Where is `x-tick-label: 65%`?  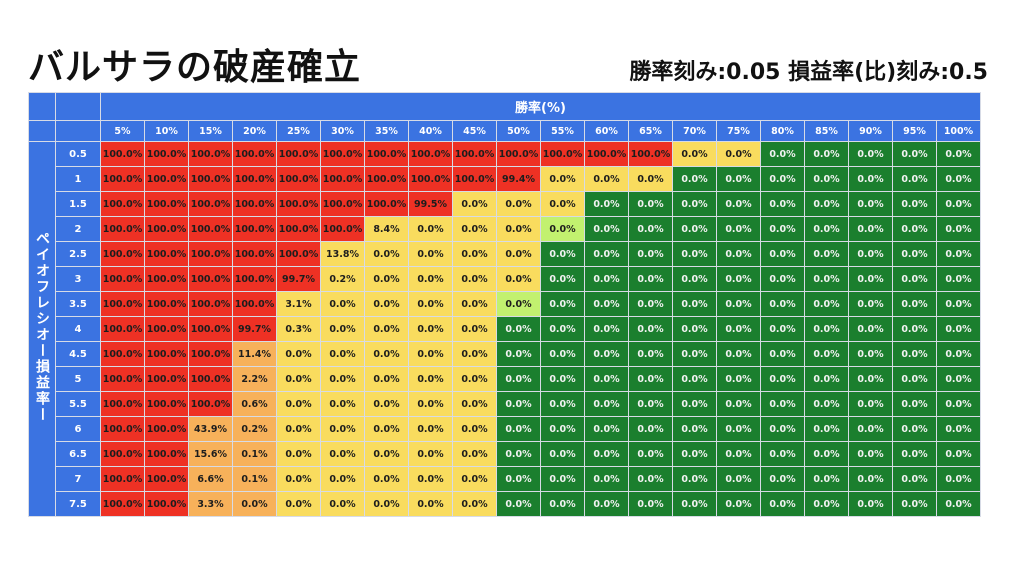 x-tick-label: 65% is located at coordinates (651, 131).